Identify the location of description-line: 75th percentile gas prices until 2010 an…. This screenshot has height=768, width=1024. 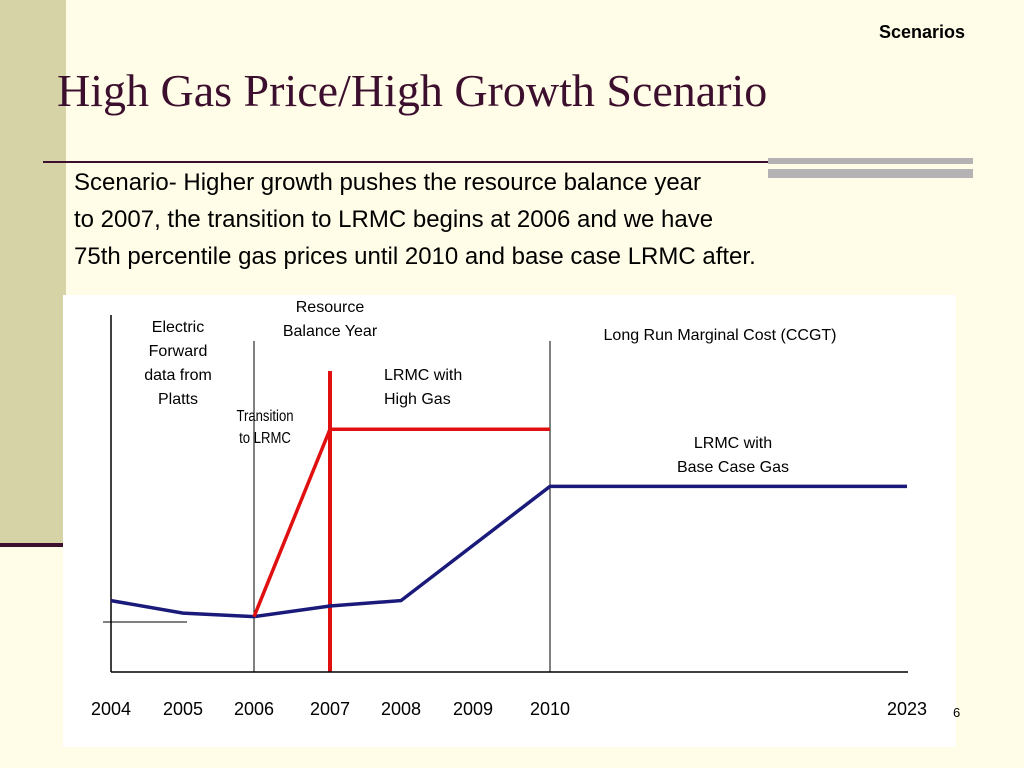
(415, 256).